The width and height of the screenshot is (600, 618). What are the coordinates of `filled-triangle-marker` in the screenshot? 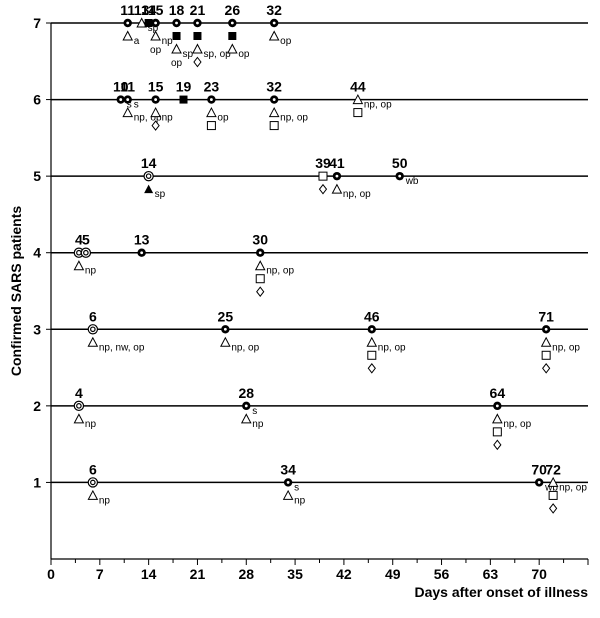 It's located at (149, 189).